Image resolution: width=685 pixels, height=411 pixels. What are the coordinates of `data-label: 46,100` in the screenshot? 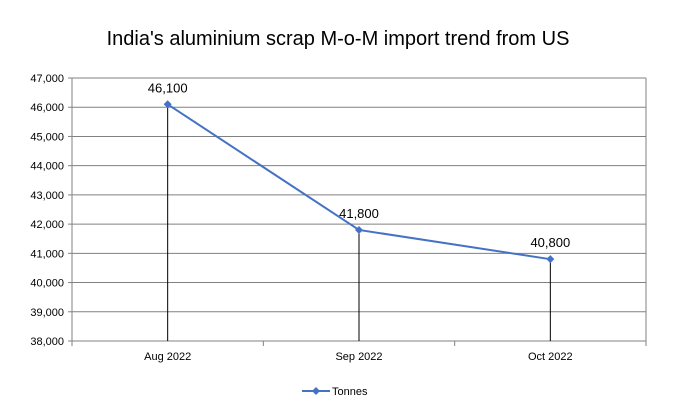 It's located at (168, 87).